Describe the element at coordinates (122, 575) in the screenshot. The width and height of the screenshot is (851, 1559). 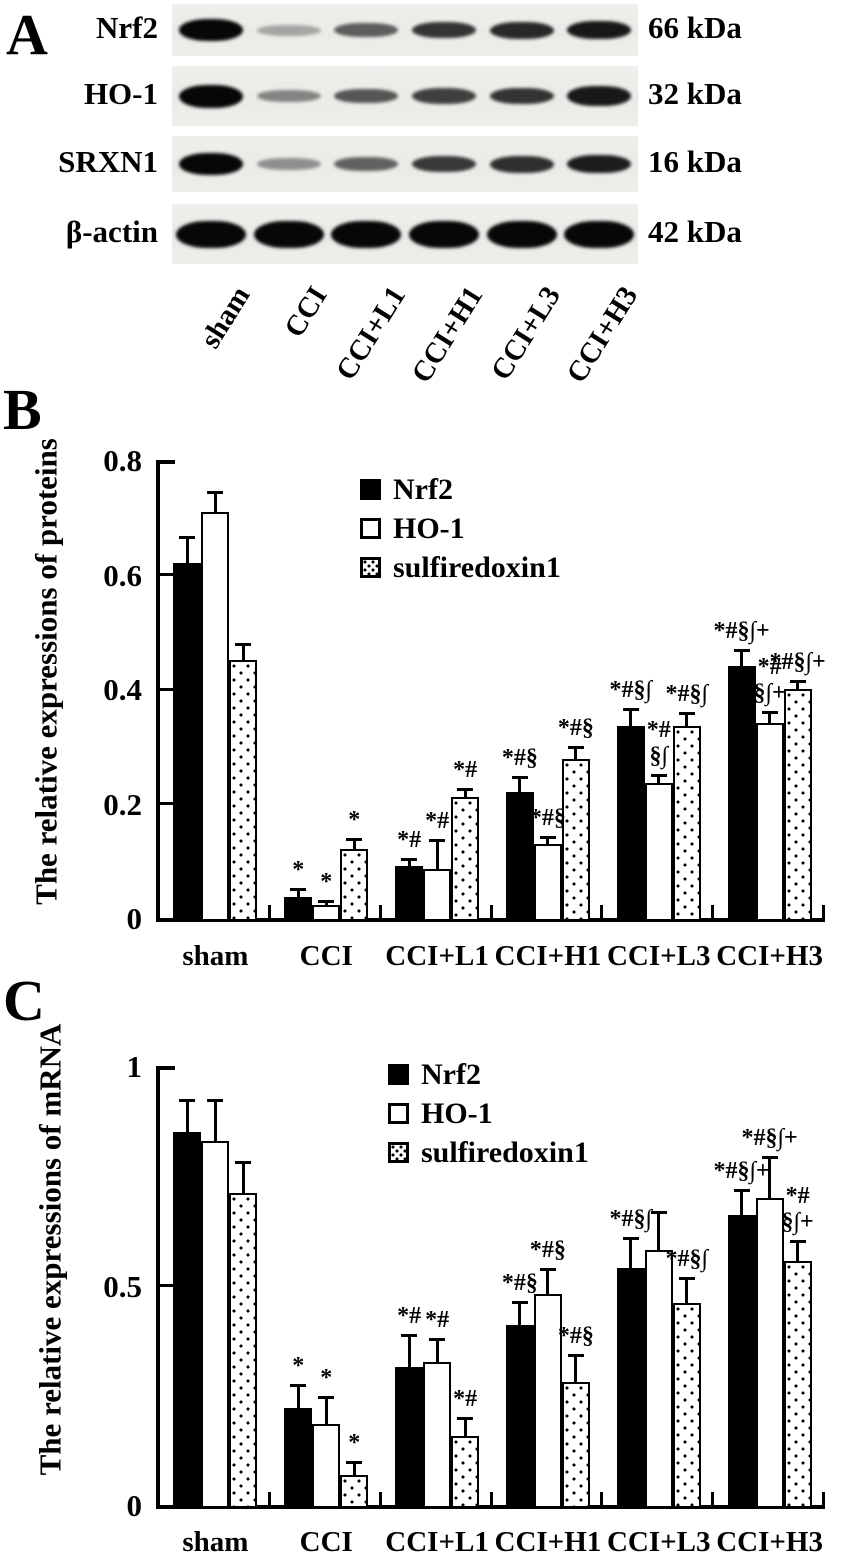
I see `y-tick-label: 0.6` at that location.